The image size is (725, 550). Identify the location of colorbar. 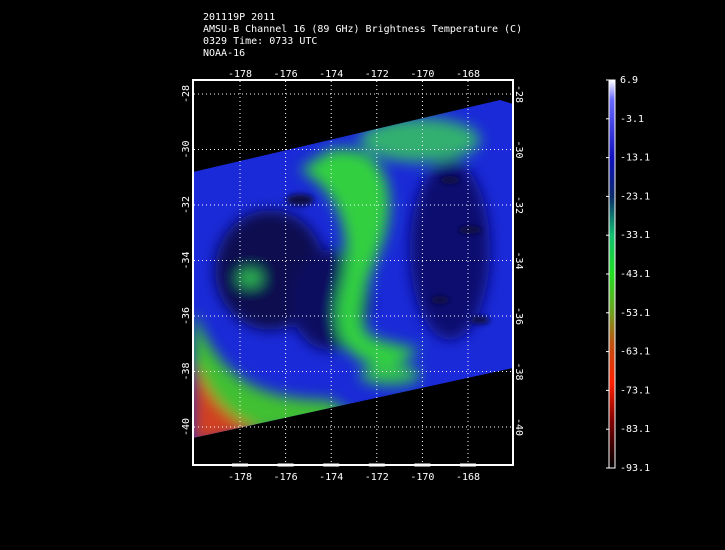
(612, 274).